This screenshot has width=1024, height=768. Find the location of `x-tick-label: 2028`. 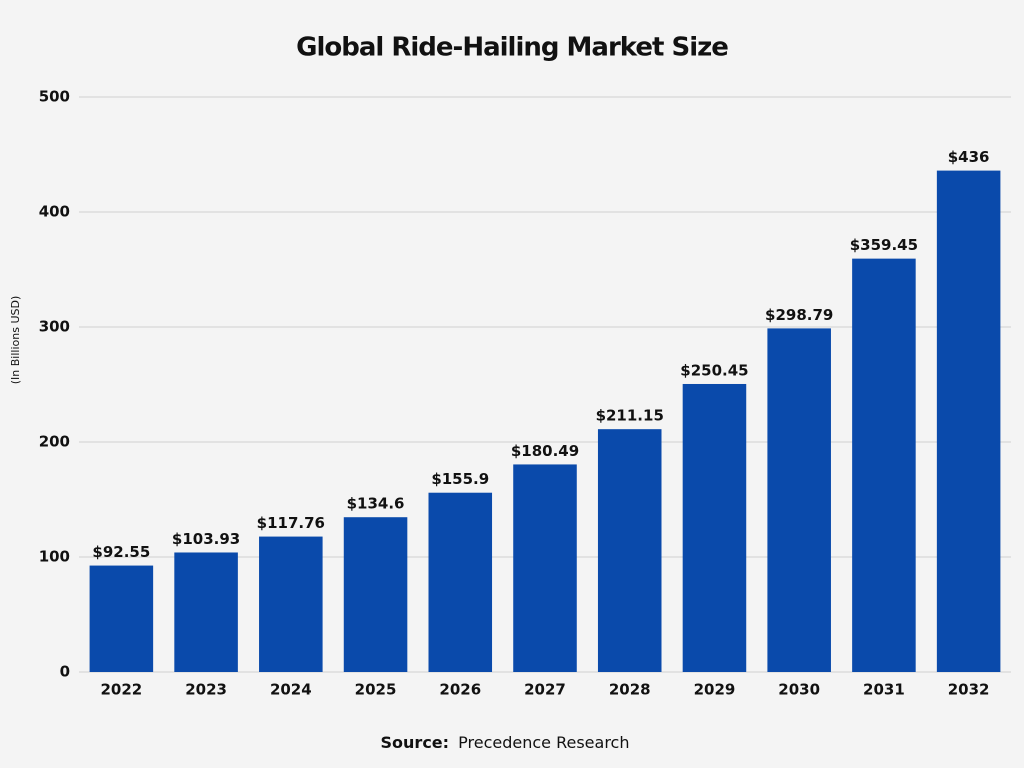

x-tick-label: 2028 is located at coordinates (630, 690).